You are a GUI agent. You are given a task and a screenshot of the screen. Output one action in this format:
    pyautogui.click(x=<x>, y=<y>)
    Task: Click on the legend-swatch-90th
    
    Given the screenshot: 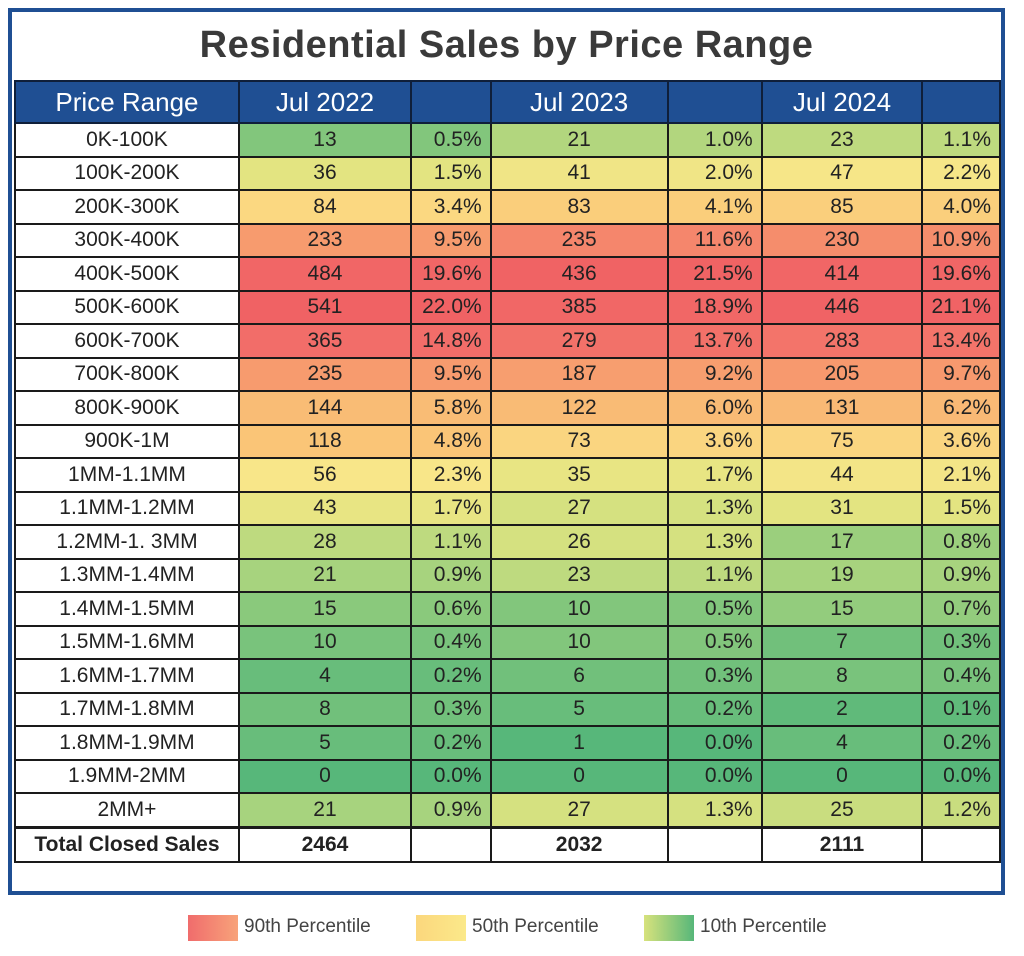 What is the action you would take?
    pyautogui.click(x=213, y=928)
    